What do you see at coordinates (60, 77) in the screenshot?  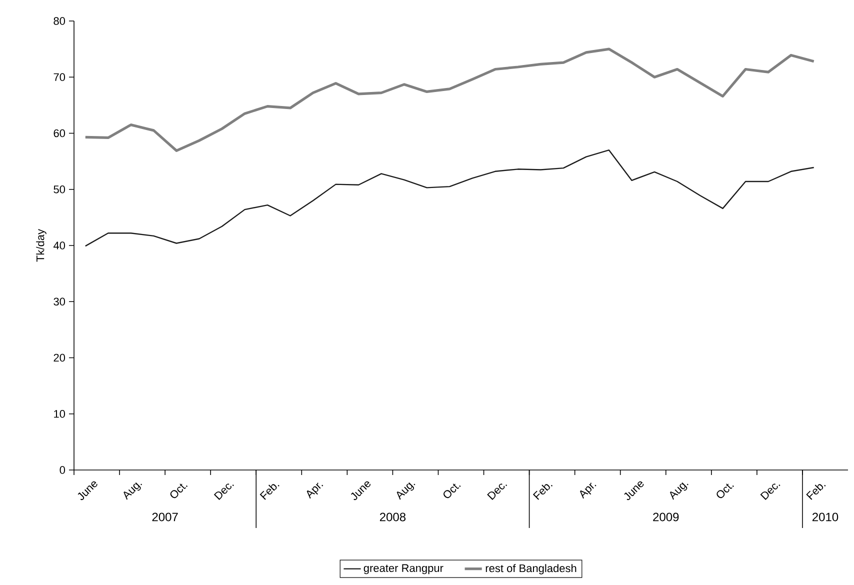 I see `y-tick-label: 70` at bounding box center [60, 77].